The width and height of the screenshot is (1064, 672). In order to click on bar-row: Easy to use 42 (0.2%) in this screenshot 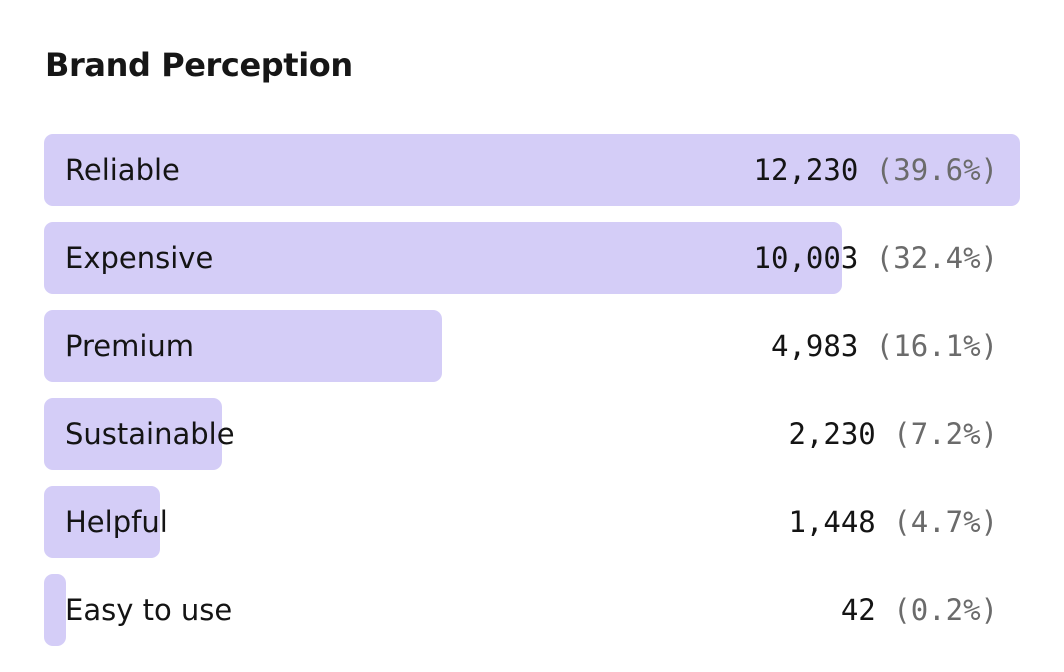, I will do `click(532, 610)`.